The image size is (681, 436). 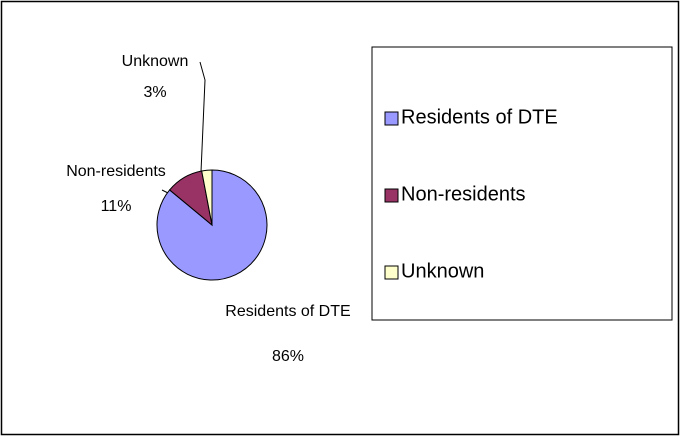 I want to click on slice-label: Residents of DTE, so click(x=287, y=311).